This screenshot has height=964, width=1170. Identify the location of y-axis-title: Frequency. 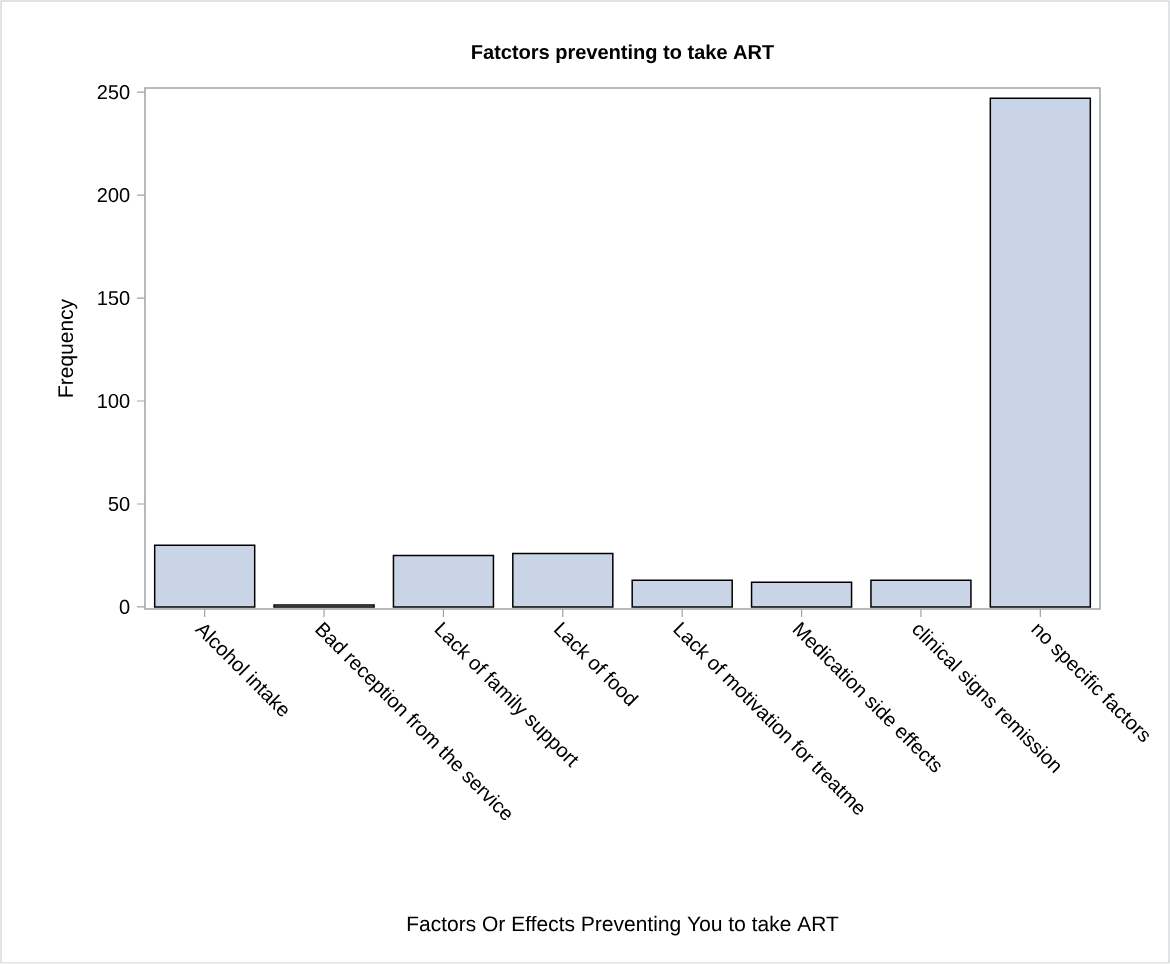
(68, 347).